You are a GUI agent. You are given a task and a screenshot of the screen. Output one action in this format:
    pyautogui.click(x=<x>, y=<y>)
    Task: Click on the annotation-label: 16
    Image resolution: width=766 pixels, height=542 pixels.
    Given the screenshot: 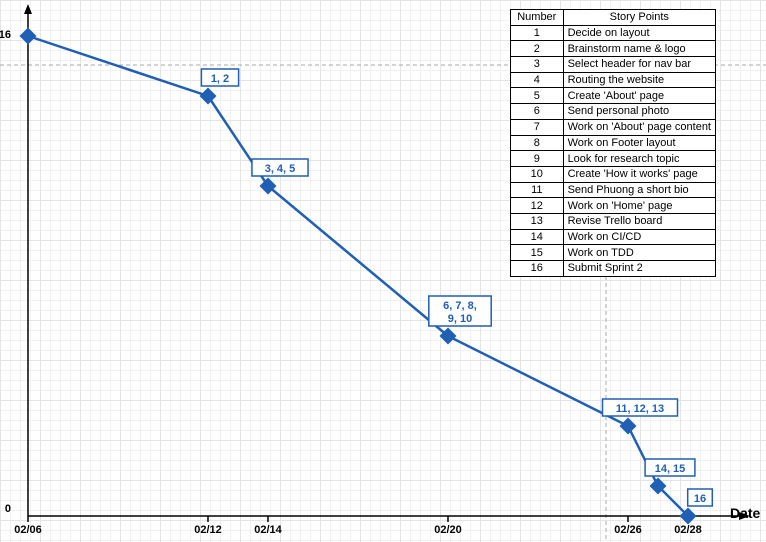 What is the action you would take?
    pyautogui.click(x=700, y=497)
    